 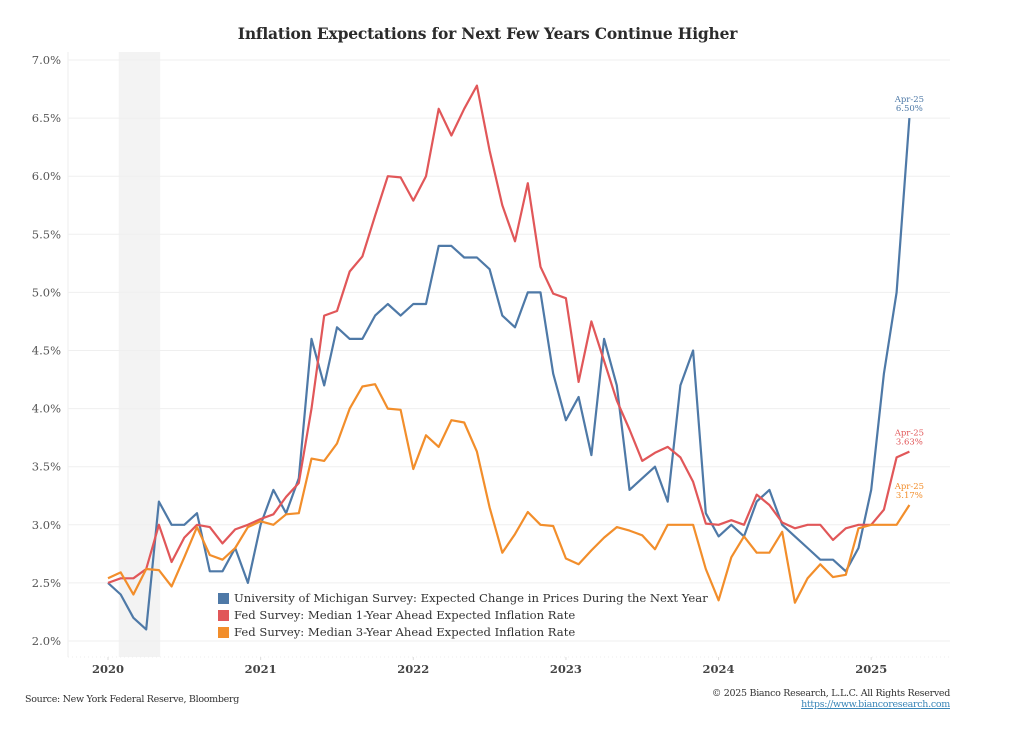 What do you see at coordinates (46, 467) in the screenshot?
I see `y-tick-label: 3.5%` at bounding box center [46, 467].